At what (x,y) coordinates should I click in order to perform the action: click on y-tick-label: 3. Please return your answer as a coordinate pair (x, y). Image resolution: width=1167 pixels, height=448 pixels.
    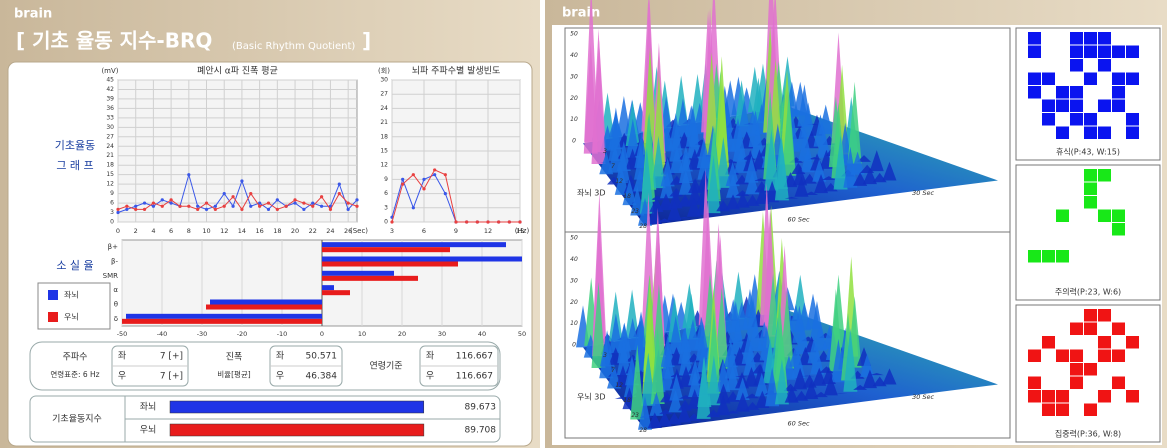
    Looking at the image, I should click on (112, 212).